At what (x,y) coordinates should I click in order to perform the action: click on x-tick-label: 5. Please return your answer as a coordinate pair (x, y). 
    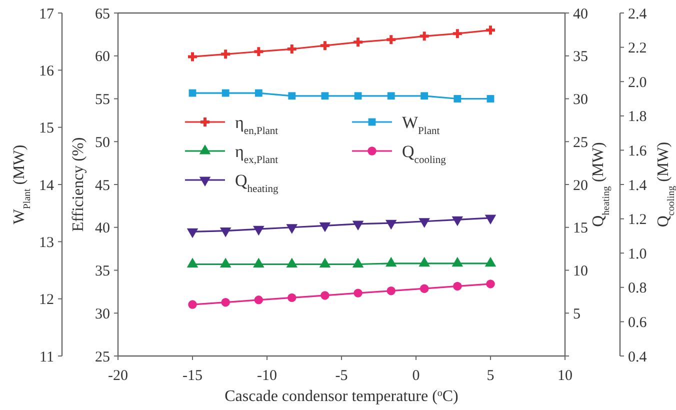
    Looking at the image, I should click on (490, 376).